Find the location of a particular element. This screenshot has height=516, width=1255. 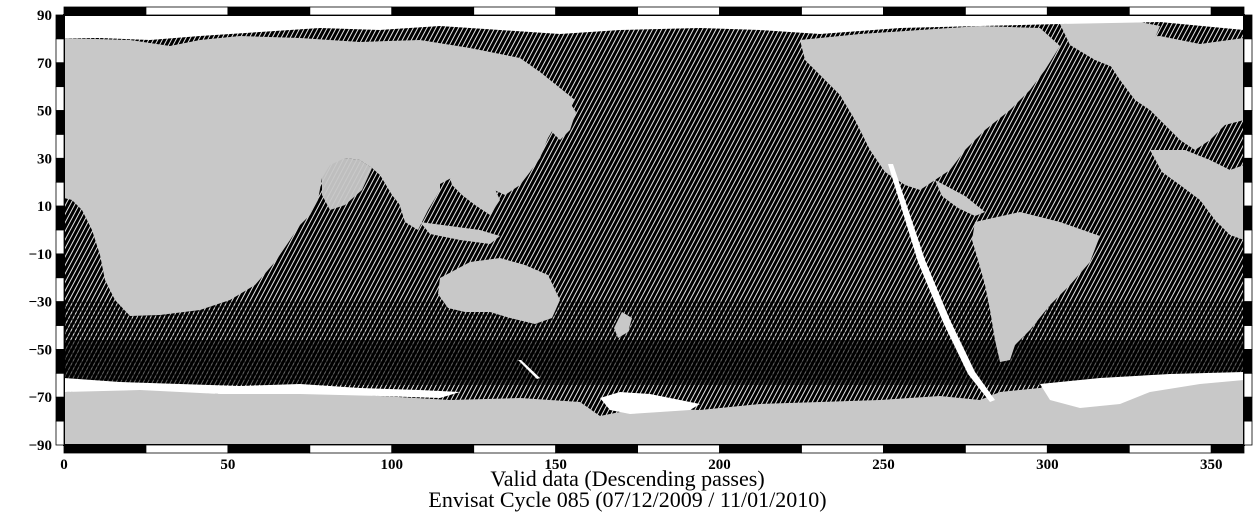

arctic-no-data is located at coordinates (654, 27).